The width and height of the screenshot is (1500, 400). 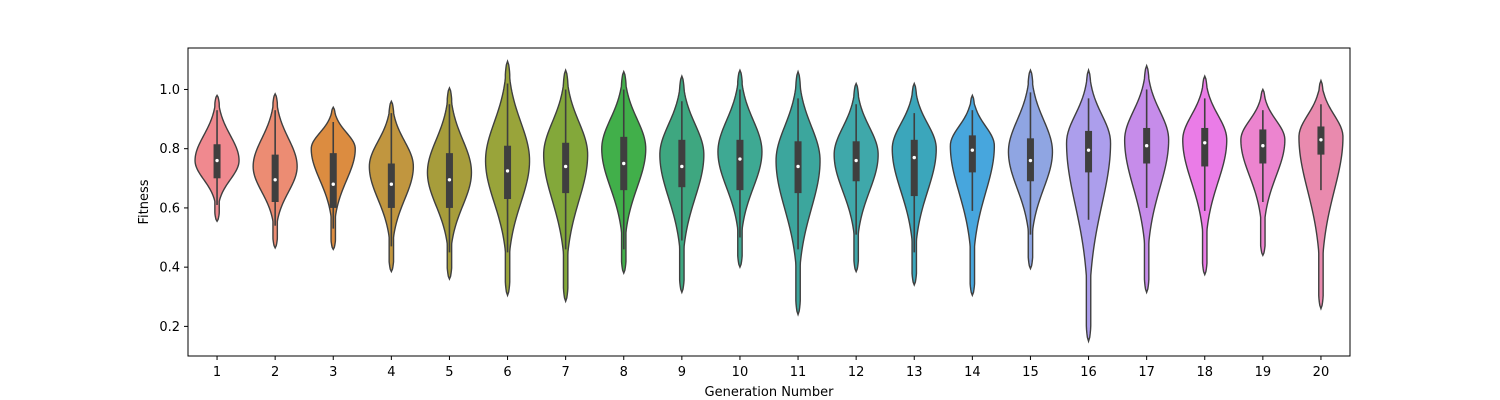 I want to click on y-tick-label: 0.8, so click(x=169, y=149).